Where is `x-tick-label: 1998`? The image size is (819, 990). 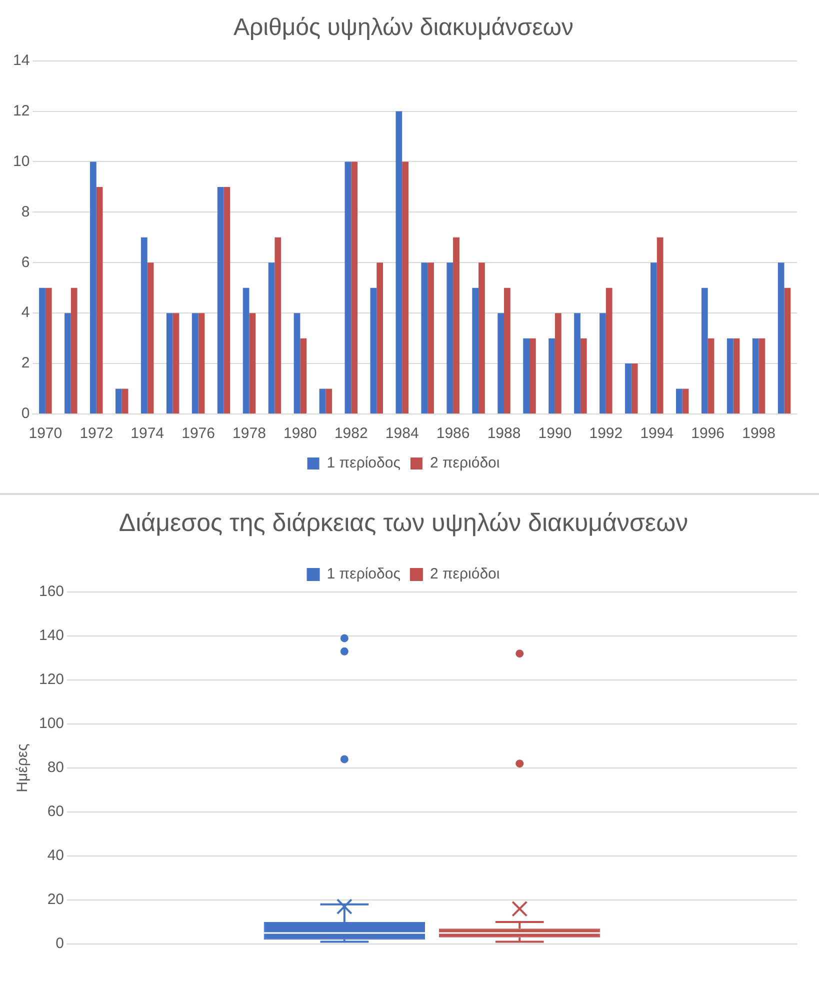 x-tick-label: 1998 is located at coordinates (759, 433).